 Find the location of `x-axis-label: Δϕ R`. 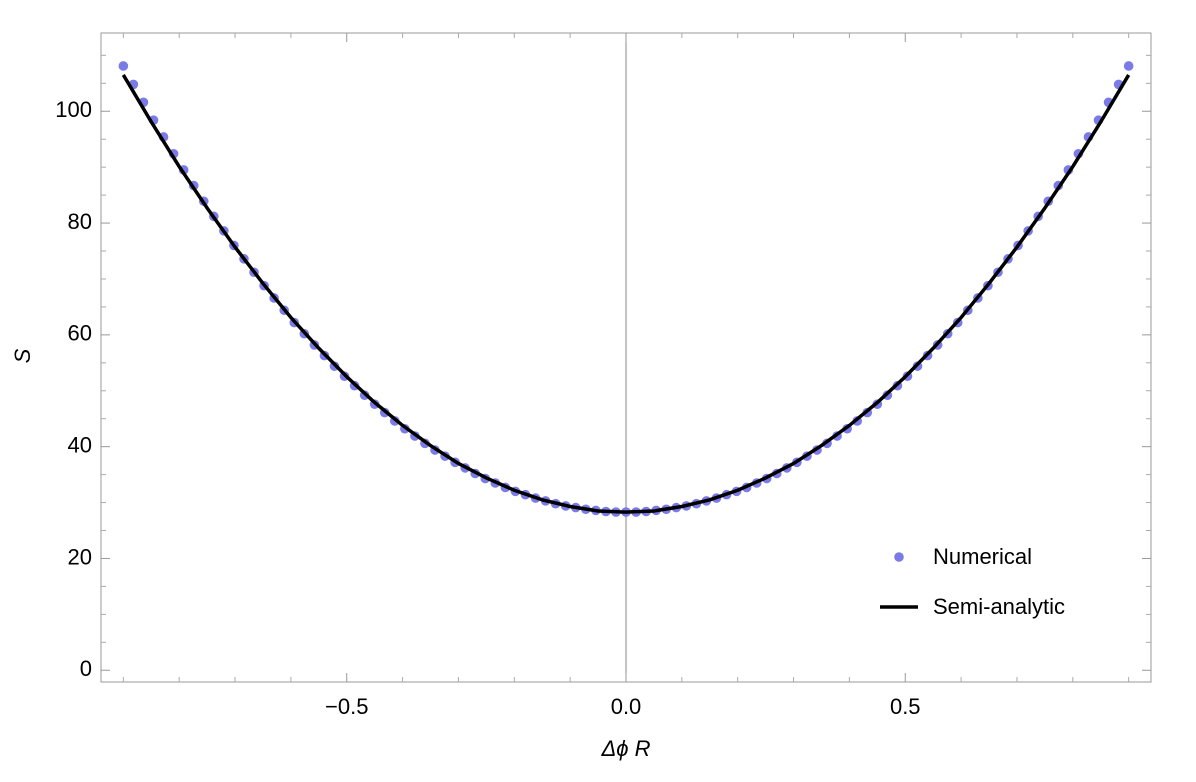

x-axis-label: Δϕ R is located at coordinates (626, 748).